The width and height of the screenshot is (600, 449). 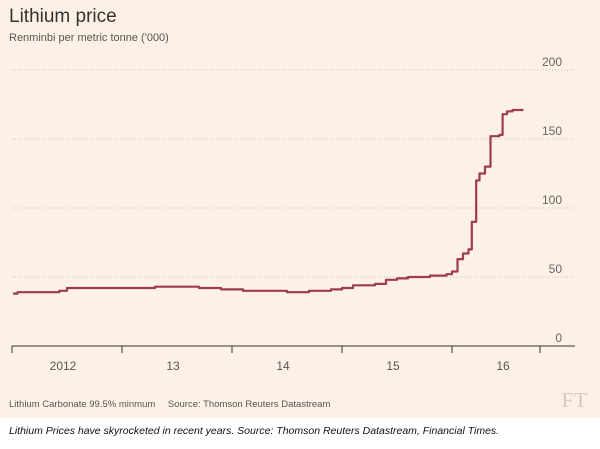 I want to click on x-tick-label-16: 16, so click(x=503, y=366).